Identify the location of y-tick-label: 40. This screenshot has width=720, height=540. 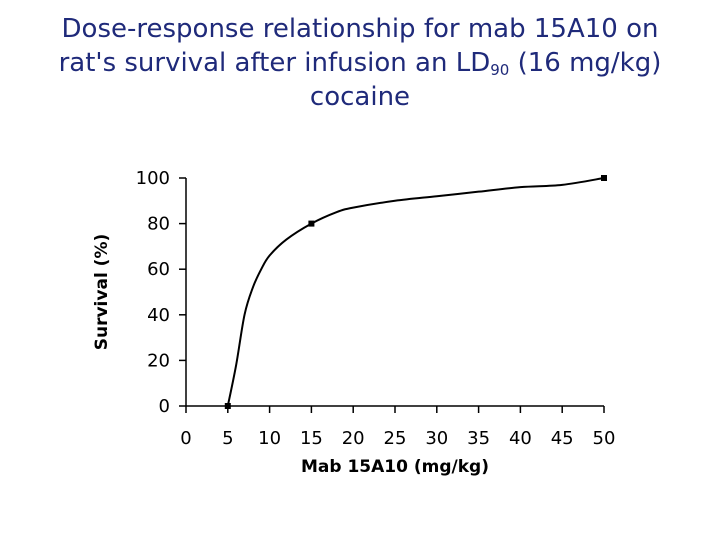
(158, 315).